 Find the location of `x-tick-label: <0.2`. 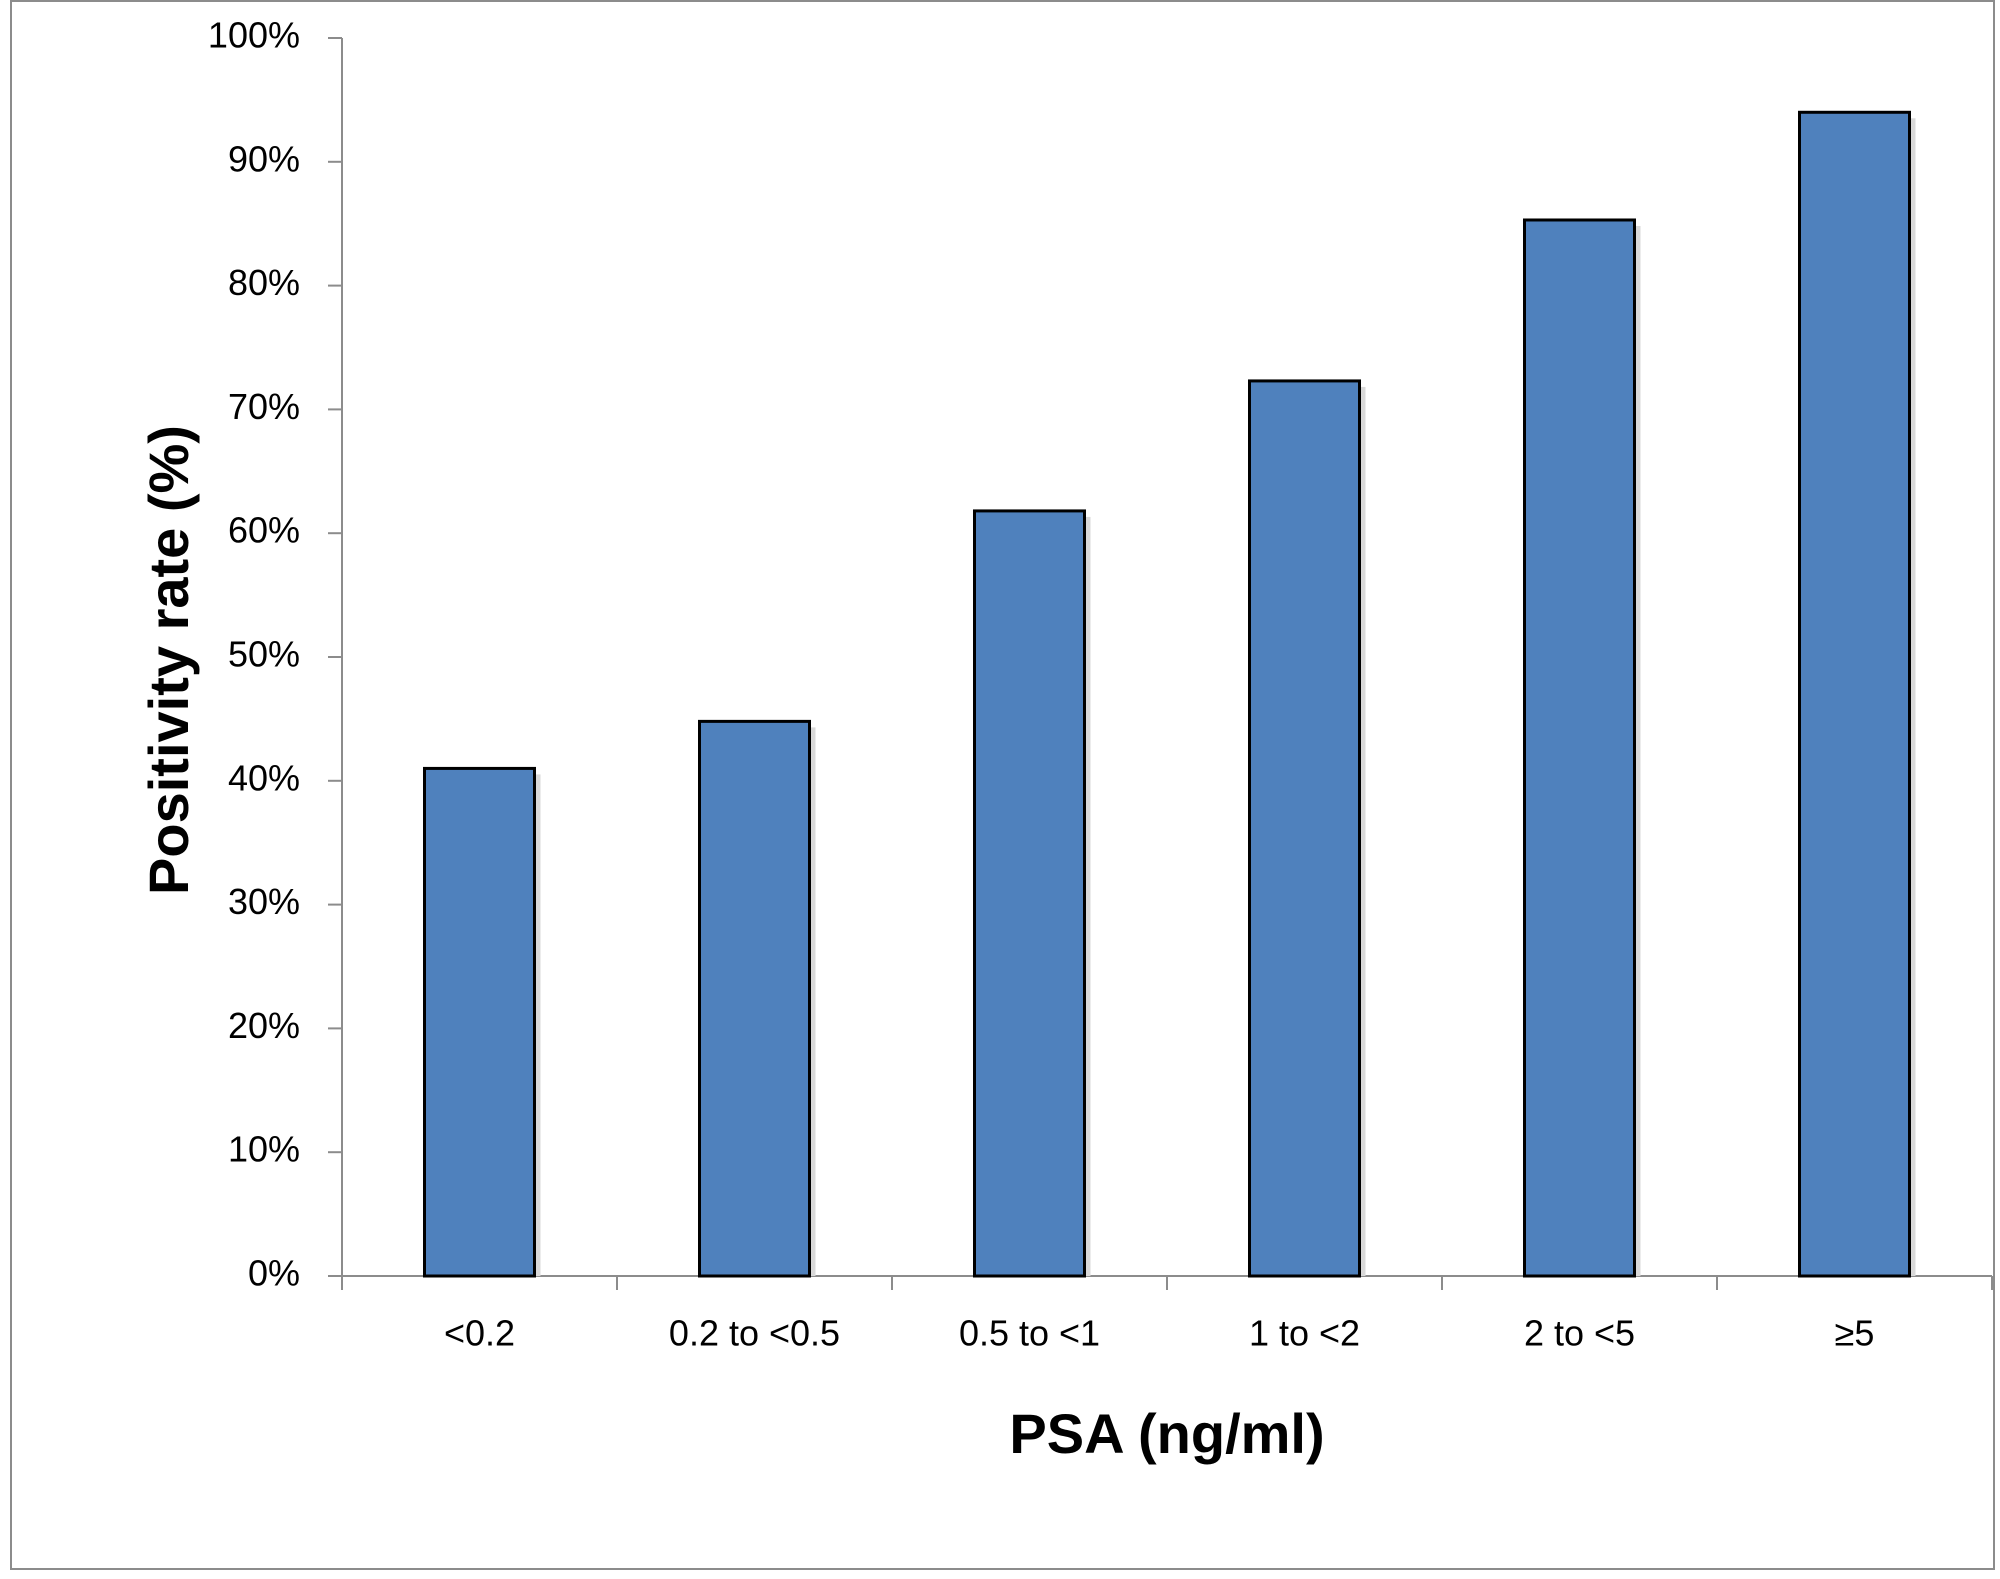

x-tick-label: <0.2 is located at coordinates (479, 1333).